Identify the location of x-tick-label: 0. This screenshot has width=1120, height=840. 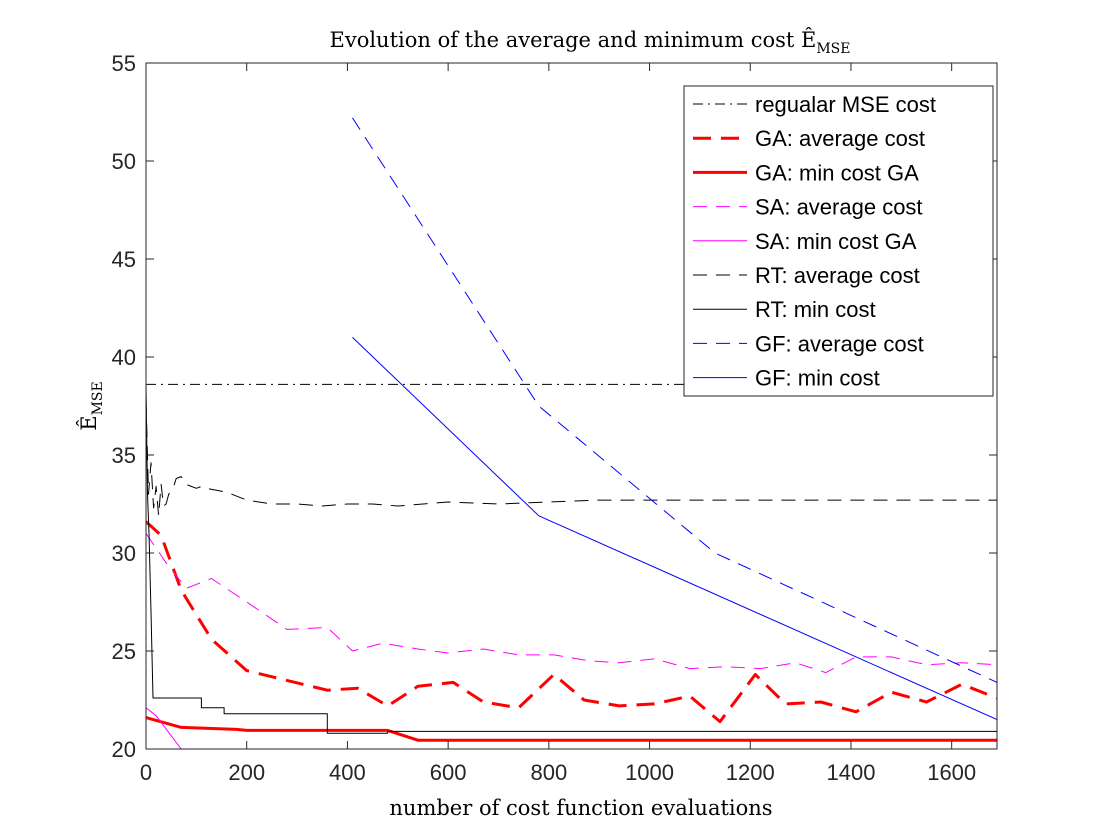
(146, 772).